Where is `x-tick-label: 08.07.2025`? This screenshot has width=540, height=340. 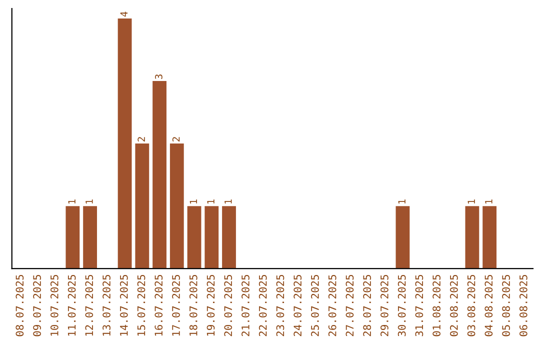
x-tick-label: 08.07.2025 is located at coordinates (20, 305).